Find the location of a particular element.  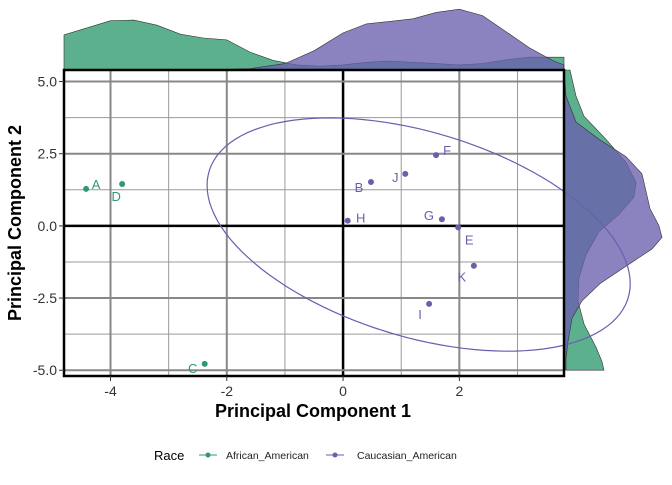

y-tick-label: 0.0 is located at coordinates (48, 226).